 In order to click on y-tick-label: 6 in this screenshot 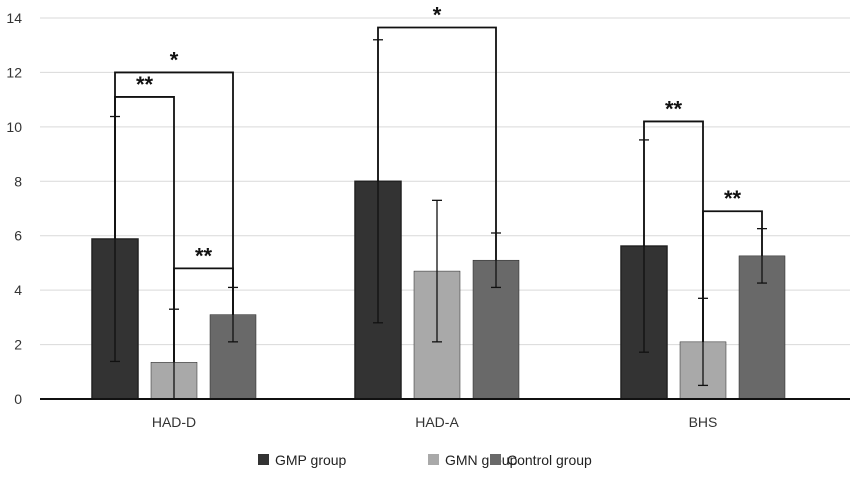, I will do `click(18, 236)`.